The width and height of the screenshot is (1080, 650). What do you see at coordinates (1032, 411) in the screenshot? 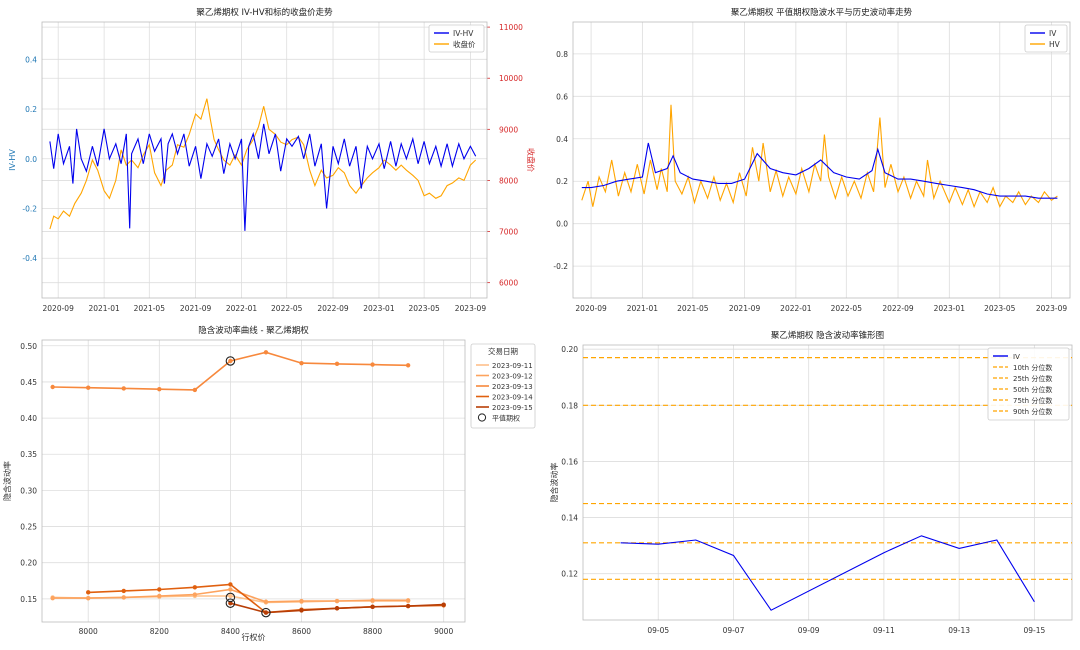
I see `legend-label: 90th 分位数` at bounding box center [1032, 411].